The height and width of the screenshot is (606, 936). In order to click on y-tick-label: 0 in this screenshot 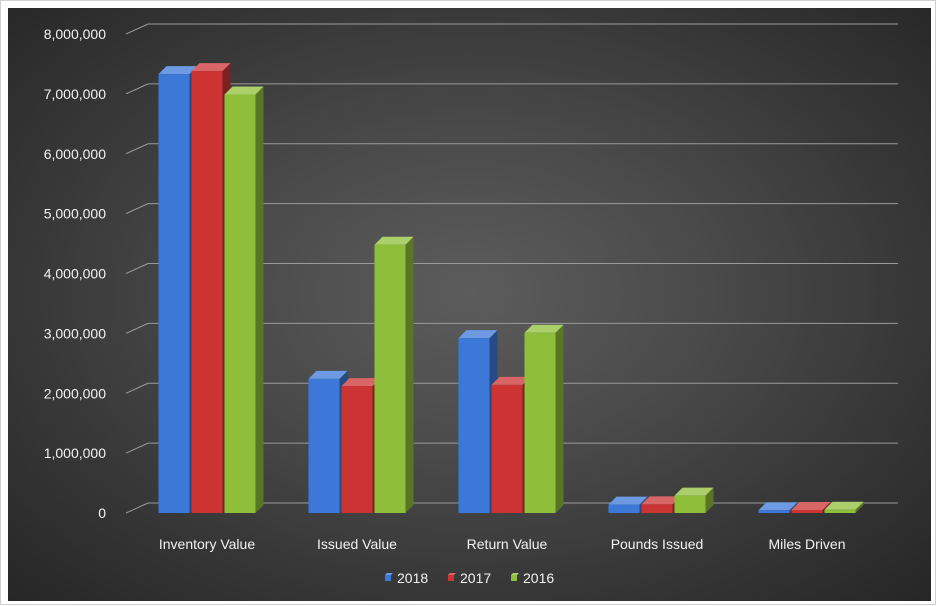, I will do `click(102, 513)`.